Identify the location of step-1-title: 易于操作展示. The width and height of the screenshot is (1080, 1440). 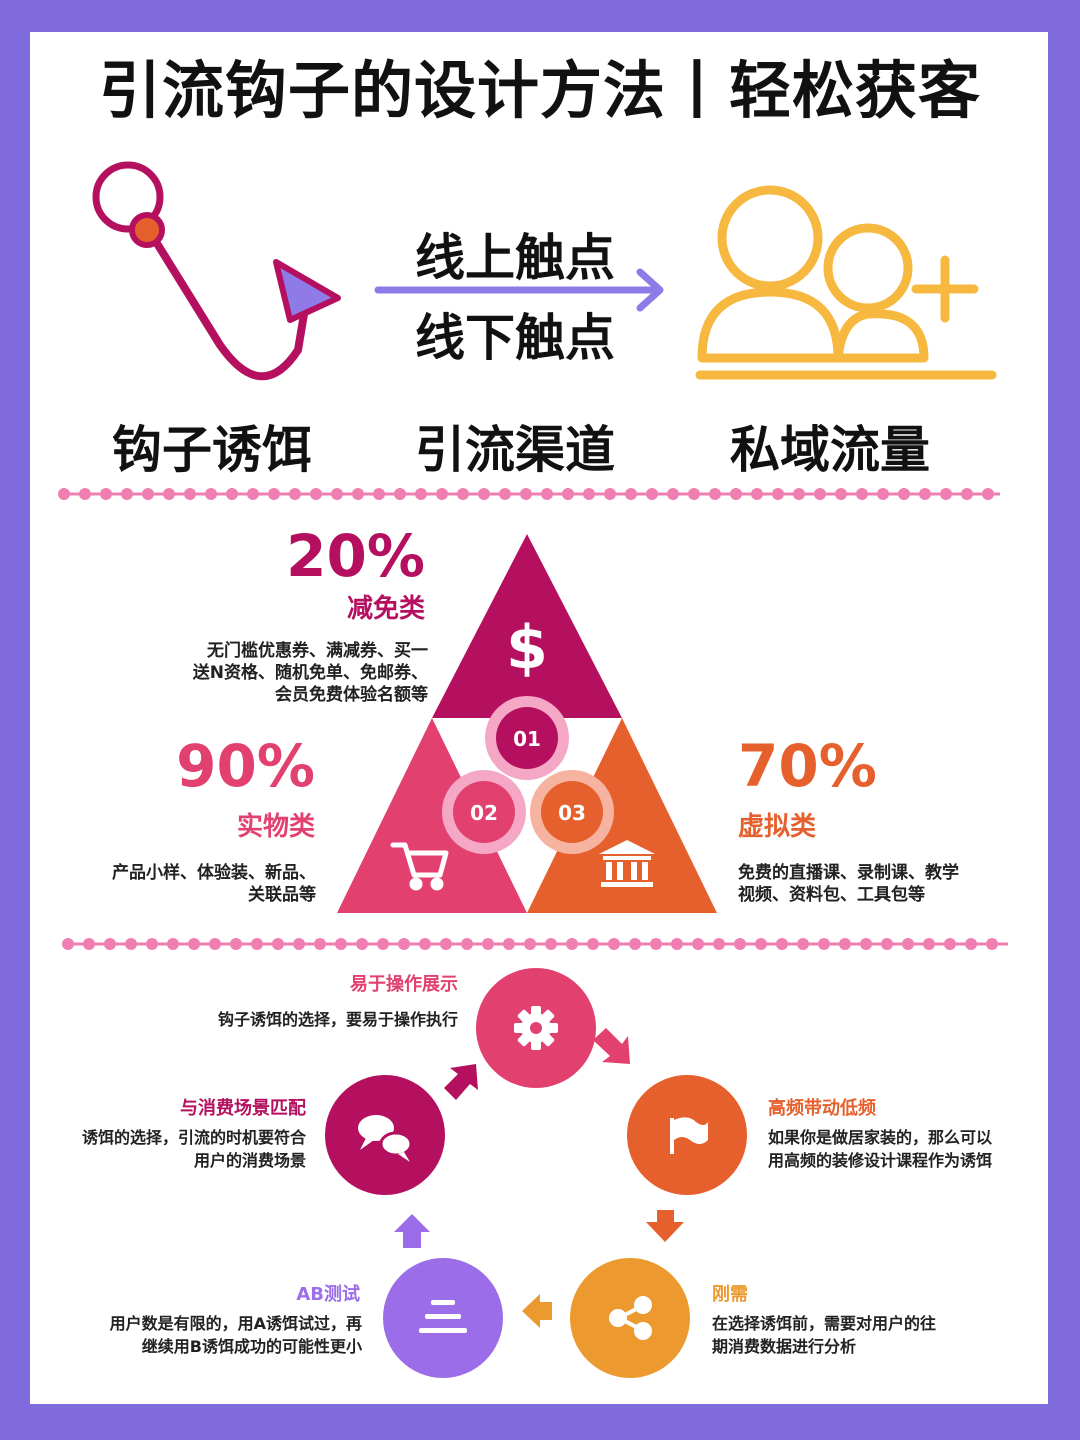
(404, 984).